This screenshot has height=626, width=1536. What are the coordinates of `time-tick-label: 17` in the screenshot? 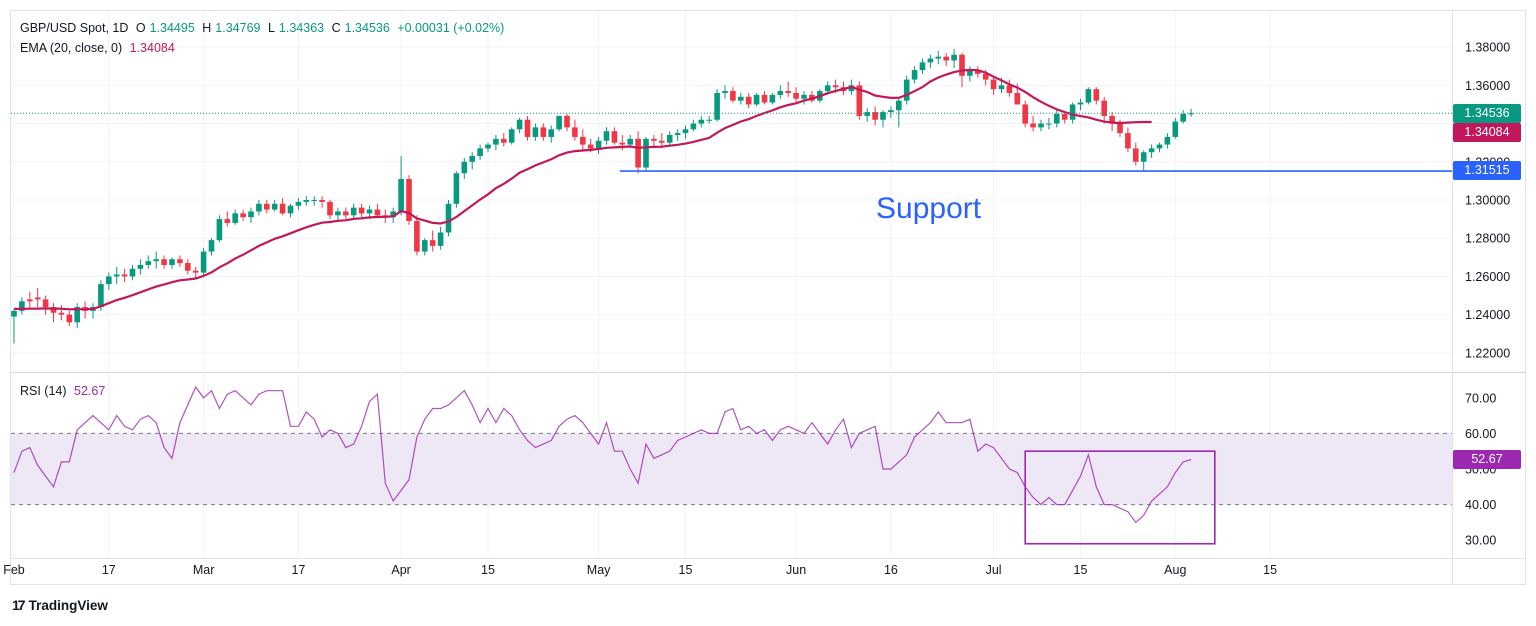 It's located at (109, 570).